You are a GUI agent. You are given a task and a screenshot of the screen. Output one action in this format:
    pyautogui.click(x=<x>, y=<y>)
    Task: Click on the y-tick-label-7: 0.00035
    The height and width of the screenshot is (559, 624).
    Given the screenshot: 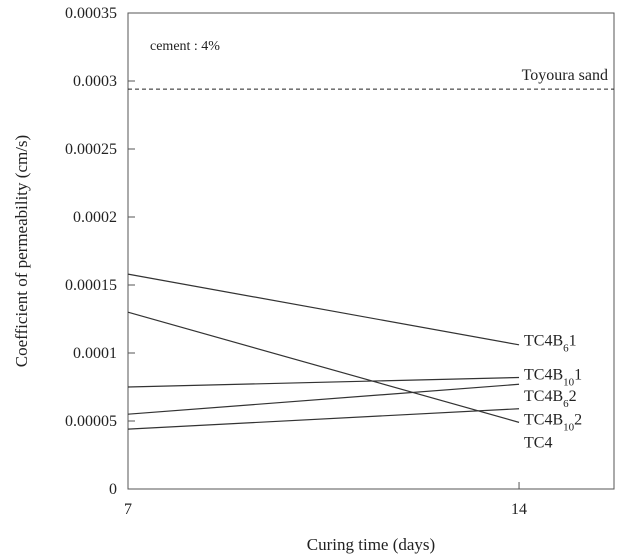 What is the action you would take?
    pyautogui.click(x=91, y=13)
    